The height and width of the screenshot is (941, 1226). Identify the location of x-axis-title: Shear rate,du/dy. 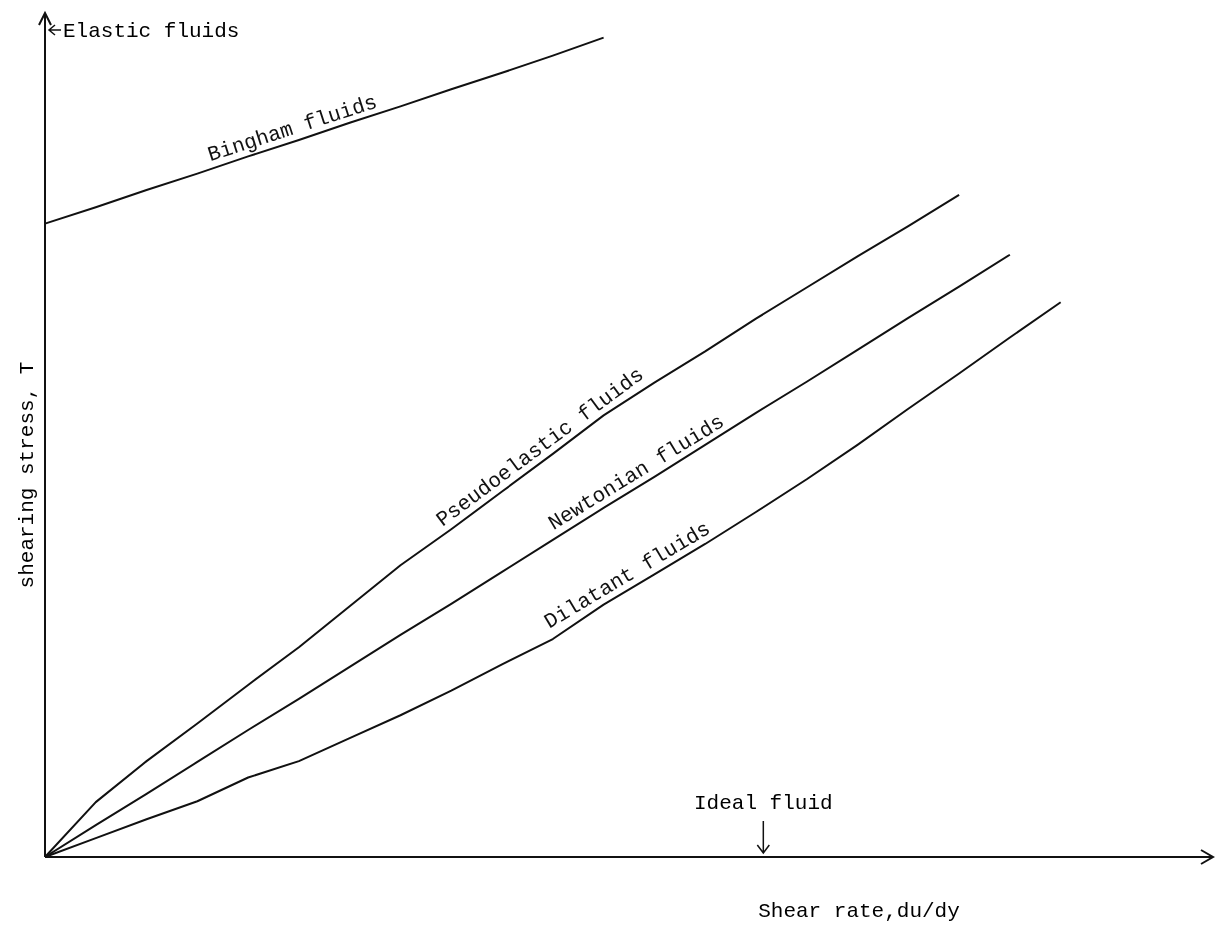
(859, 911).